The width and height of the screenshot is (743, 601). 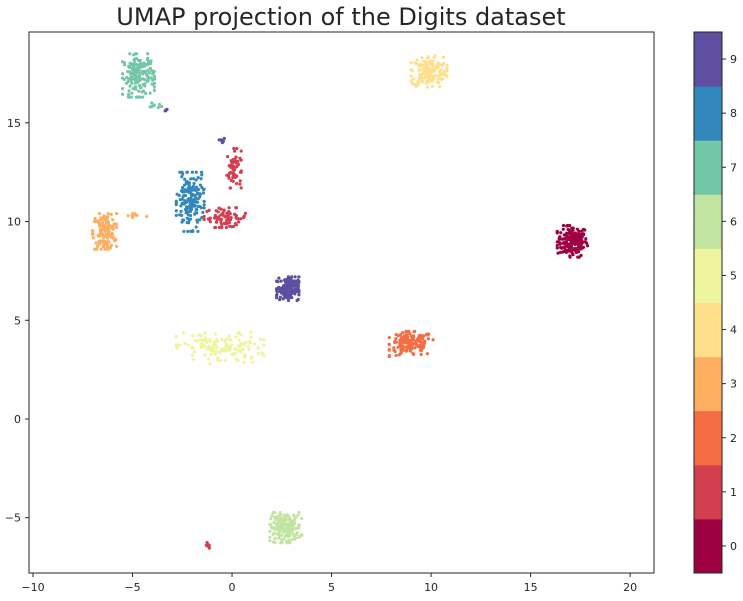 I want to click on x-tick-label: 20, so click(x=630, y=587).